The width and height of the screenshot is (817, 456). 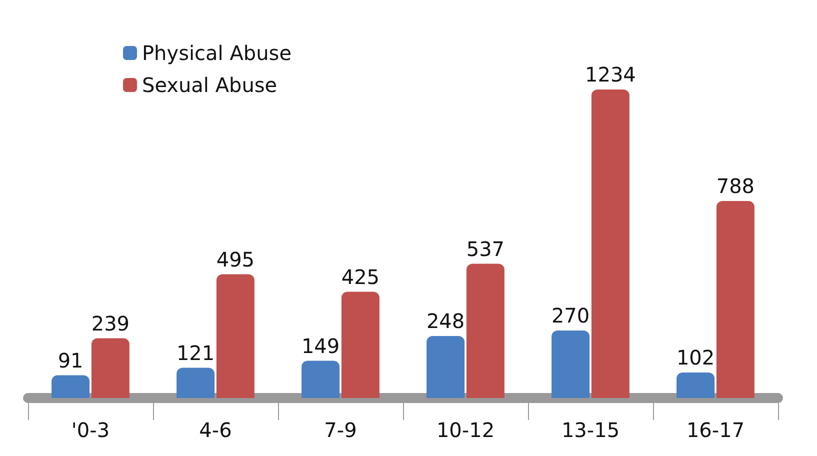 What do you see at coordinates (735, 186) in the screenshot?
I see `data-label: 788` at bounding box center [735, 186].